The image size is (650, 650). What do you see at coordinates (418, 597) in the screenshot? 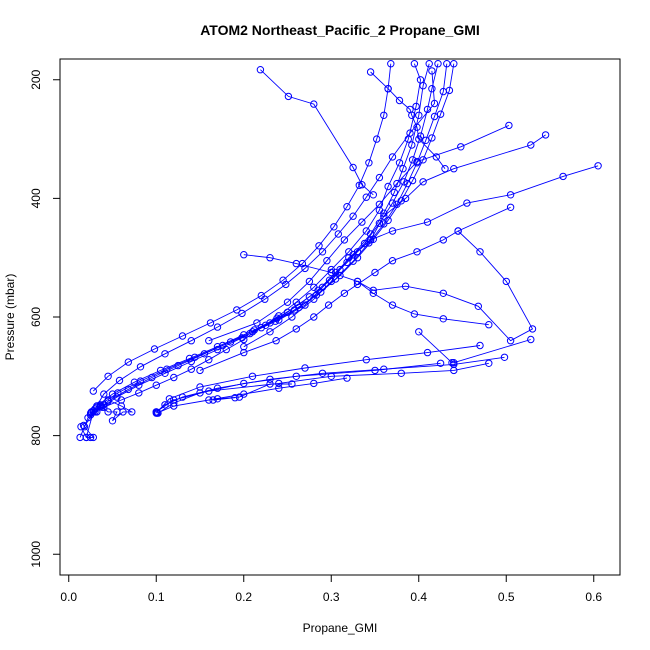
I see `x-tick-label: 0.4` at bounding box center [418, 597].